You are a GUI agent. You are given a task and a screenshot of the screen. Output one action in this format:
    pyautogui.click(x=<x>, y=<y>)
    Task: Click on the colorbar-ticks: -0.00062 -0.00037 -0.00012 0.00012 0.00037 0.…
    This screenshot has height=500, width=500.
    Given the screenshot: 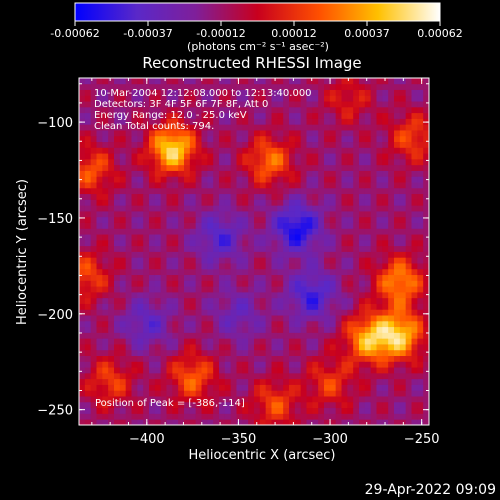 What is the action you would take?
    pyautogui.click(x=256, y=30)
    